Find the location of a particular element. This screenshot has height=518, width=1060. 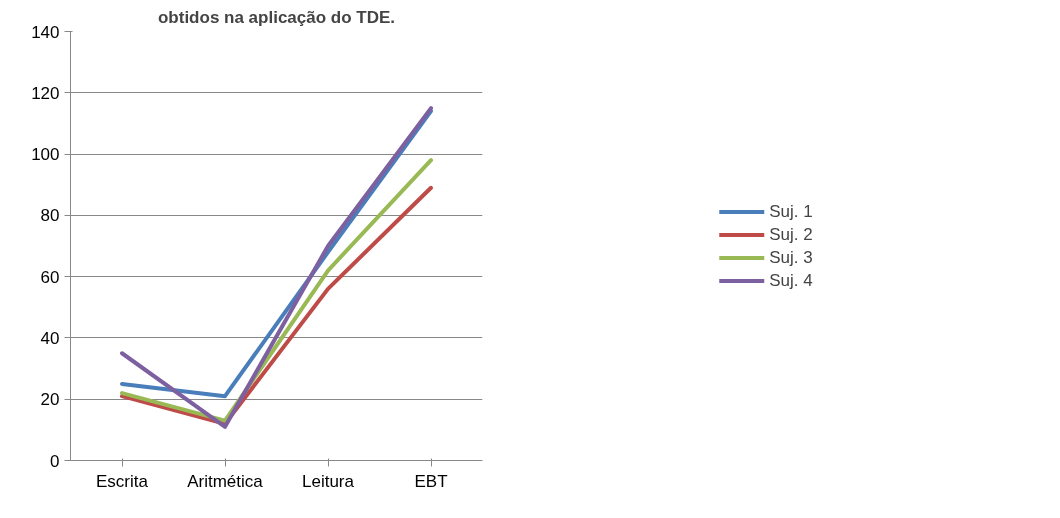

y-tick-label: 80 is located at coordinates (50, 216).